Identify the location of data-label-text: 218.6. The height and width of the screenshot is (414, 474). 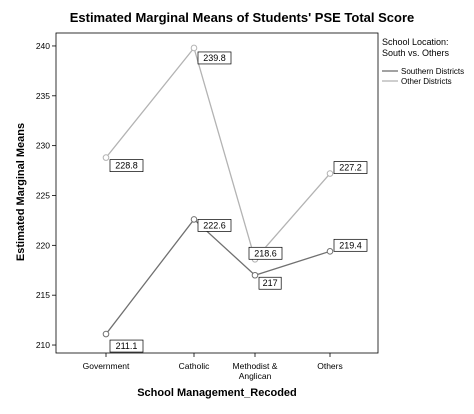
(265, 253).